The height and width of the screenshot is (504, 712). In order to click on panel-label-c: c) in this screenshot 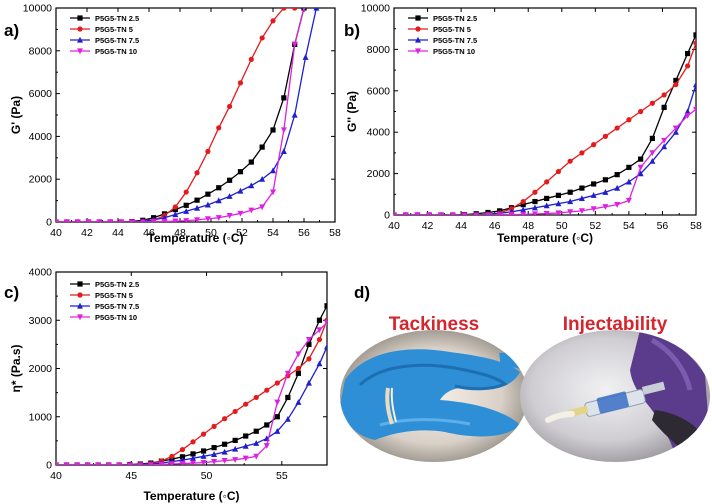, I will do `click(11, 292)`.